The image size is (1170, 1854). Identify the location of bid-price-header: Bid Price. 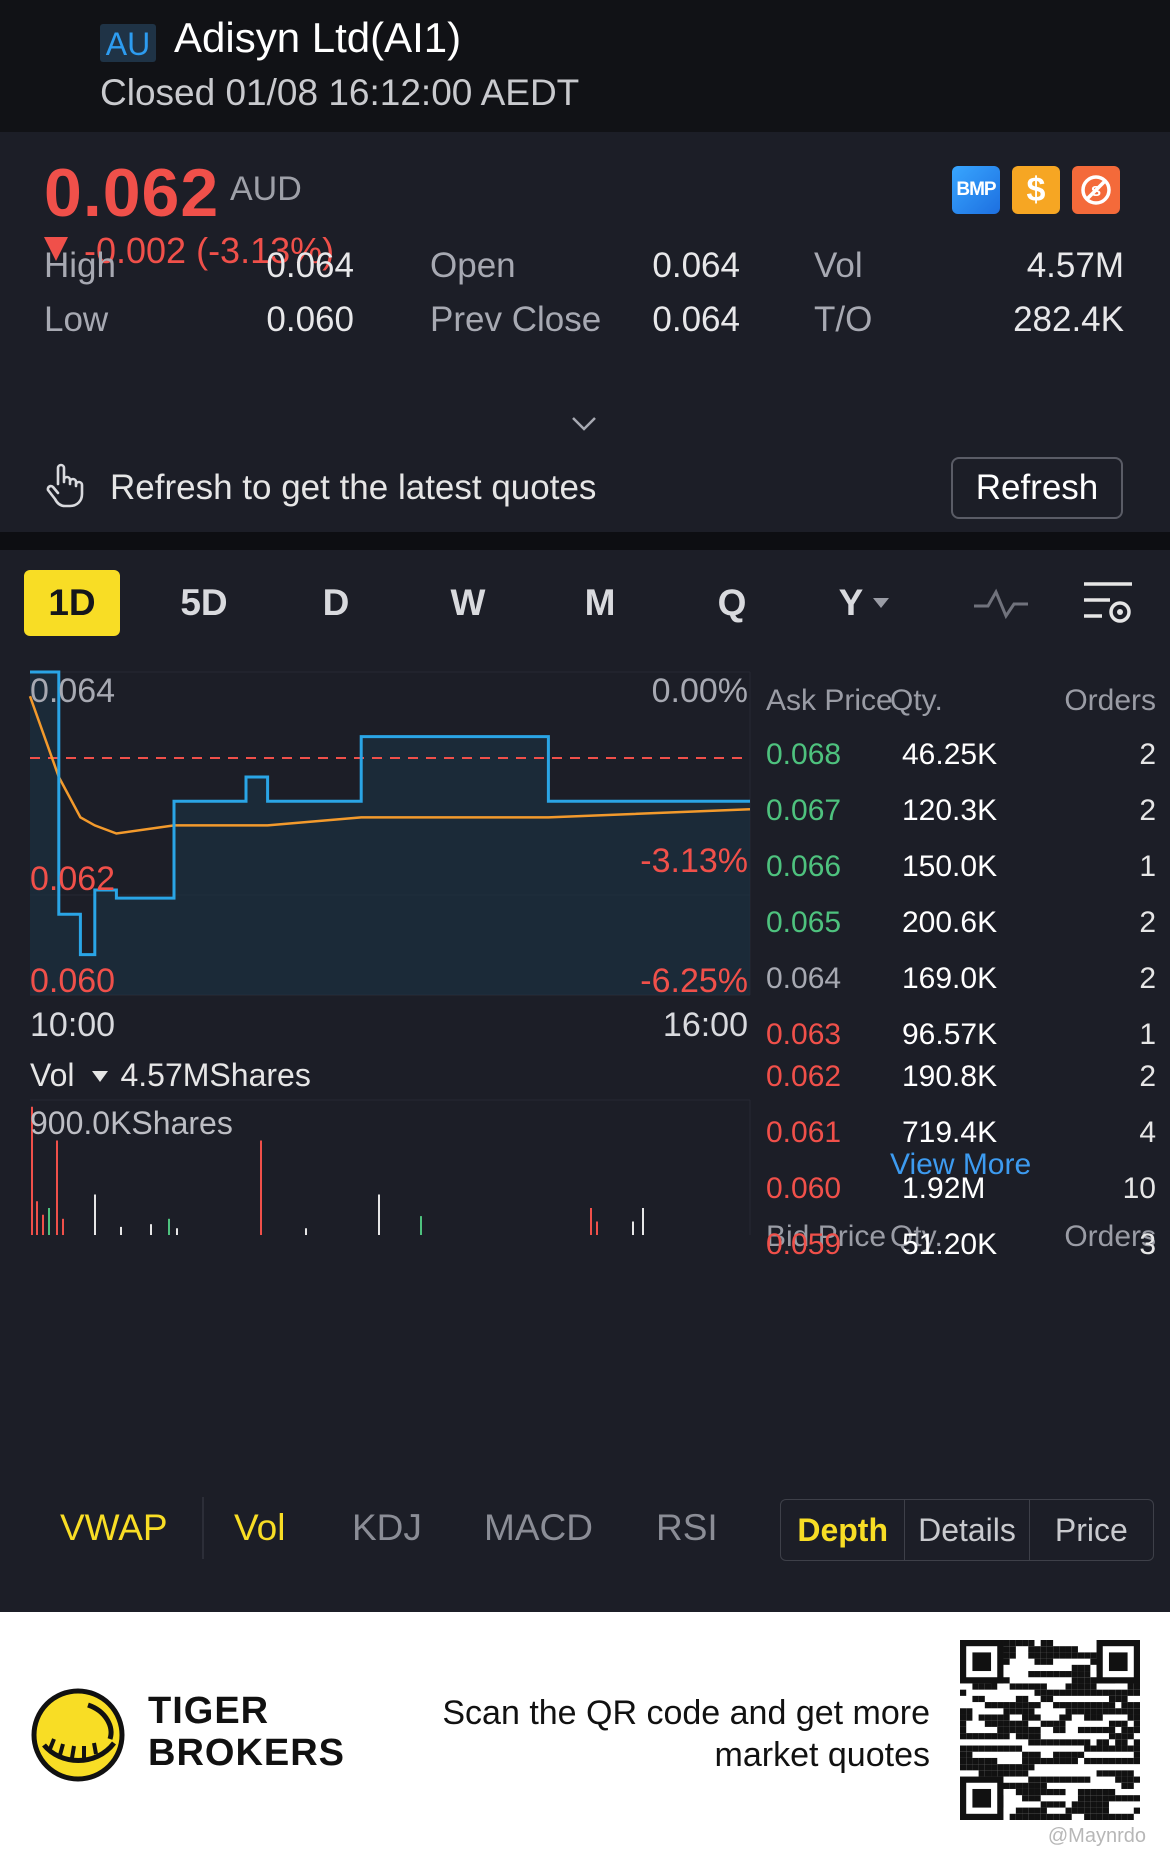
(826, 1236).